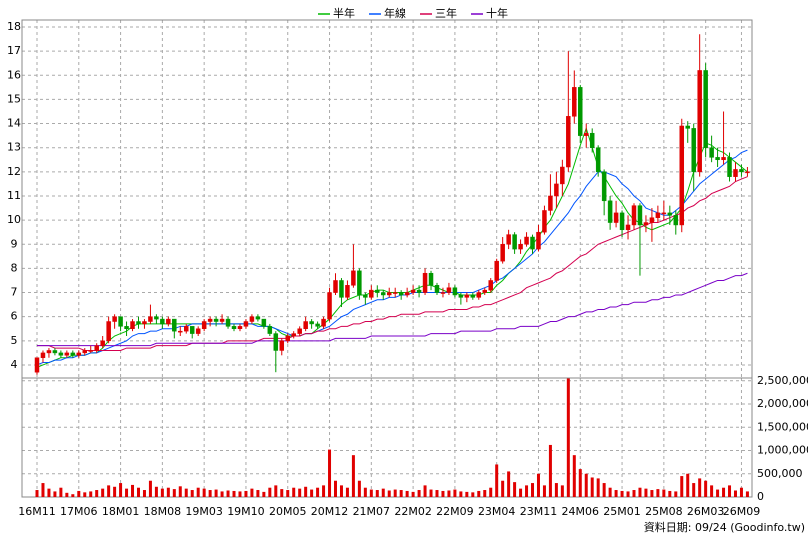 The width and height of the screenshot is (808, 540). Describe the element at coordinates (14, 267) in the screenshot. I see `y-tick-label: 8` at that location.